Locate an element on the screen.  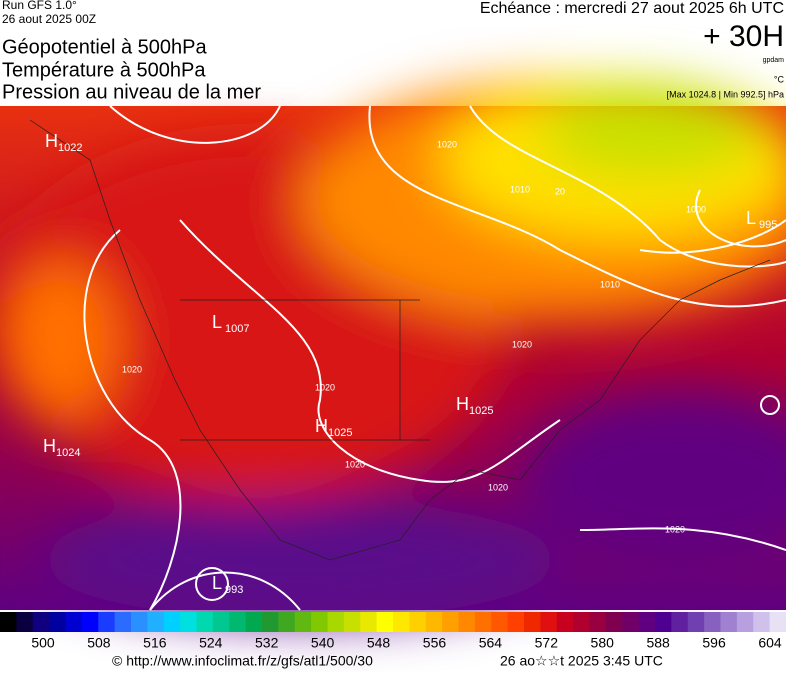
colorbar-label: 500 is located at coordinates (43, 643).